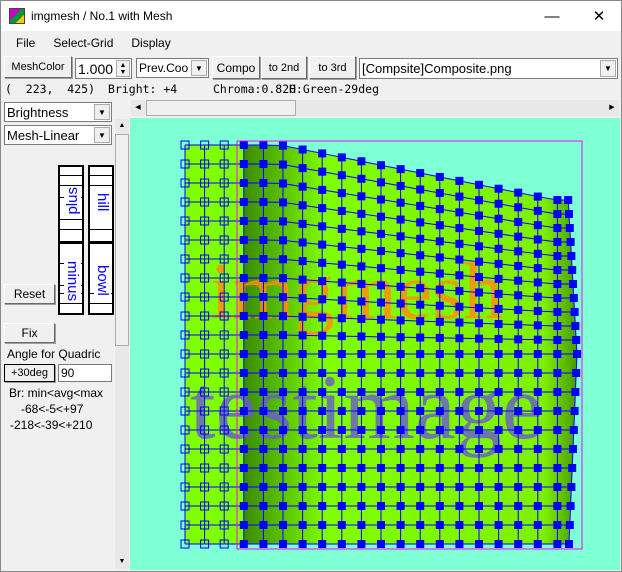  I want to click on mesh-color-button: MeshColor, so click(38, 67).